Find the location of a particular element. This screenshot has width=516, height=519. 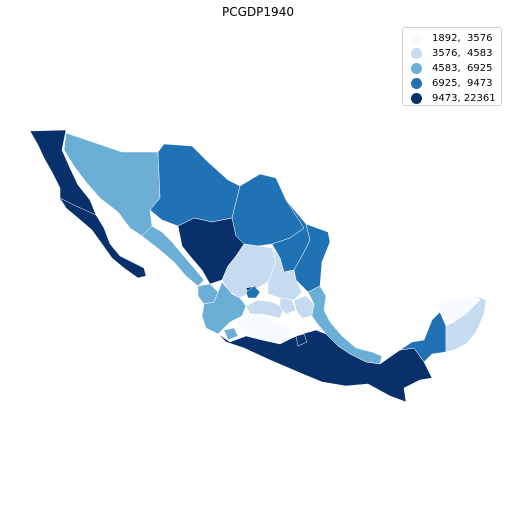

legend-item: 3576, 4583 is located at coordinates (454, 53).